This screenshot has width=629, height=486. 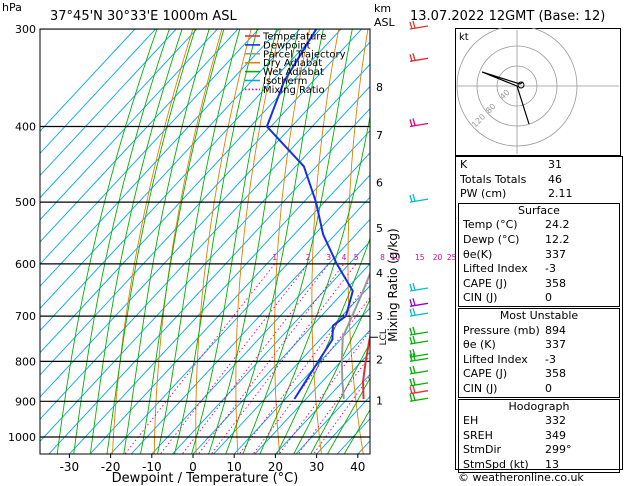 I want to click on parcel-trajectory-line, so click(x=355, y=335).